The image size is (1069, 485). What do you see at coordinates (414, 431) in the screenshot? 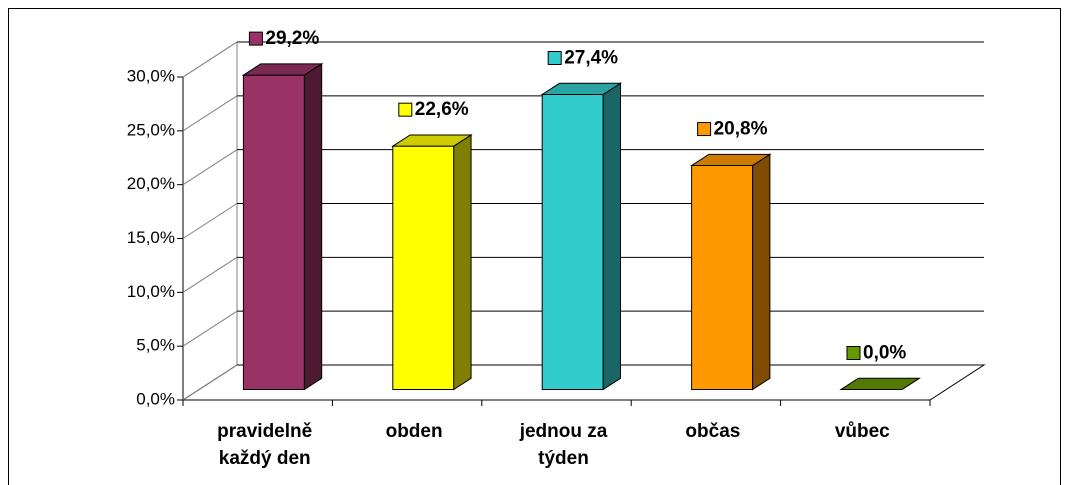
I see `x-tick-label: obden` at bounding box center [414, 431].